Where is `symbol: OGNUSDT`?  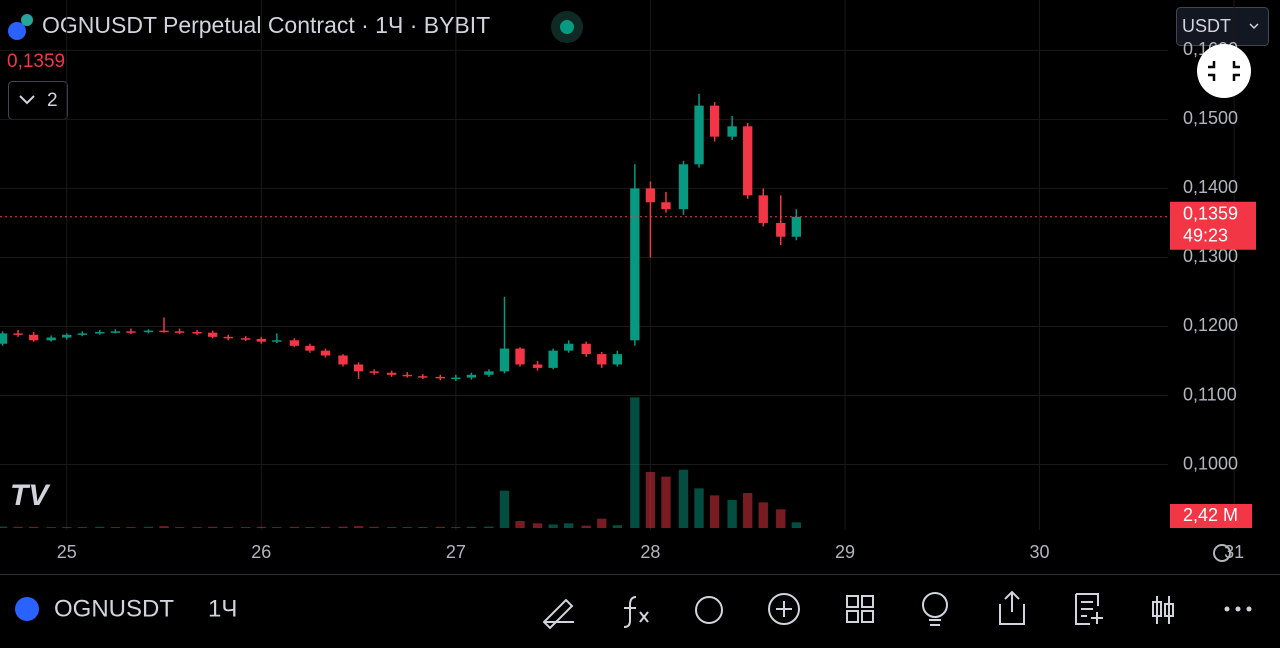
symbol: OGNUSDT is located at coordinates (114, 608).